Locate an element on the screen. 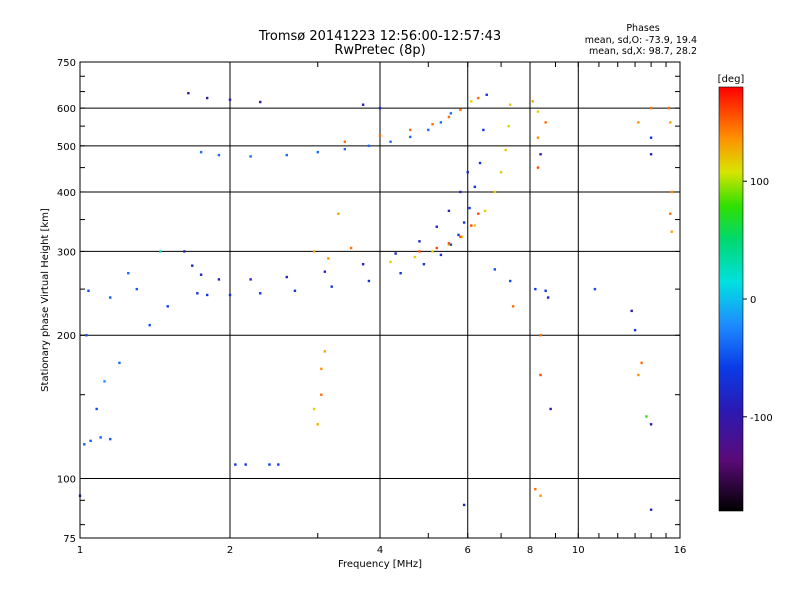 The width and height of the screenshot is (800, 604). y-tick-label: 400 is located at coordinates (66, 193).